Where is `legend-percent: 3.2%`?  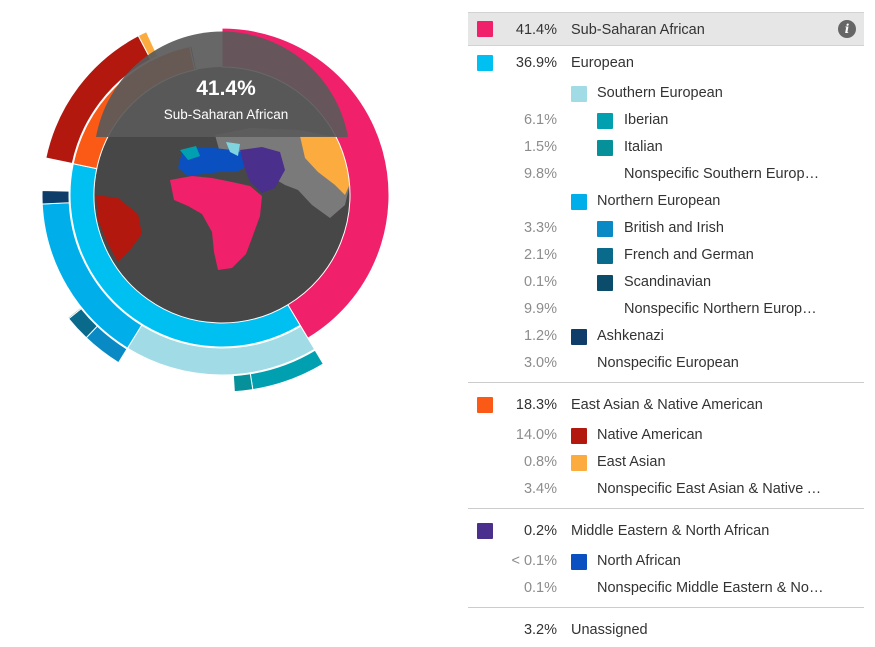 legend-percent: 3.2% is located at coordinates (540, 630).